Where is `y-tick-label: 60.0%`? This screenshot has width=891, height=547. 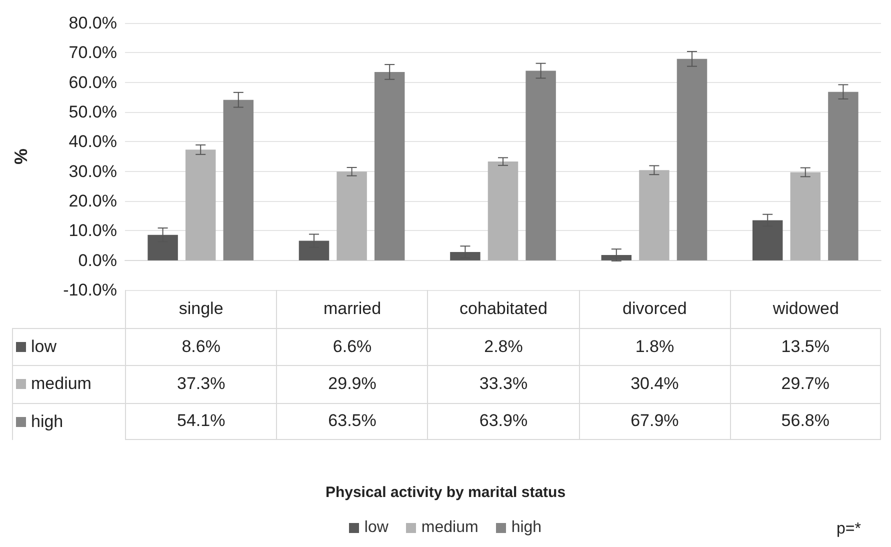 y-tick-label: 60.0% is located at coordinates (92, 82).